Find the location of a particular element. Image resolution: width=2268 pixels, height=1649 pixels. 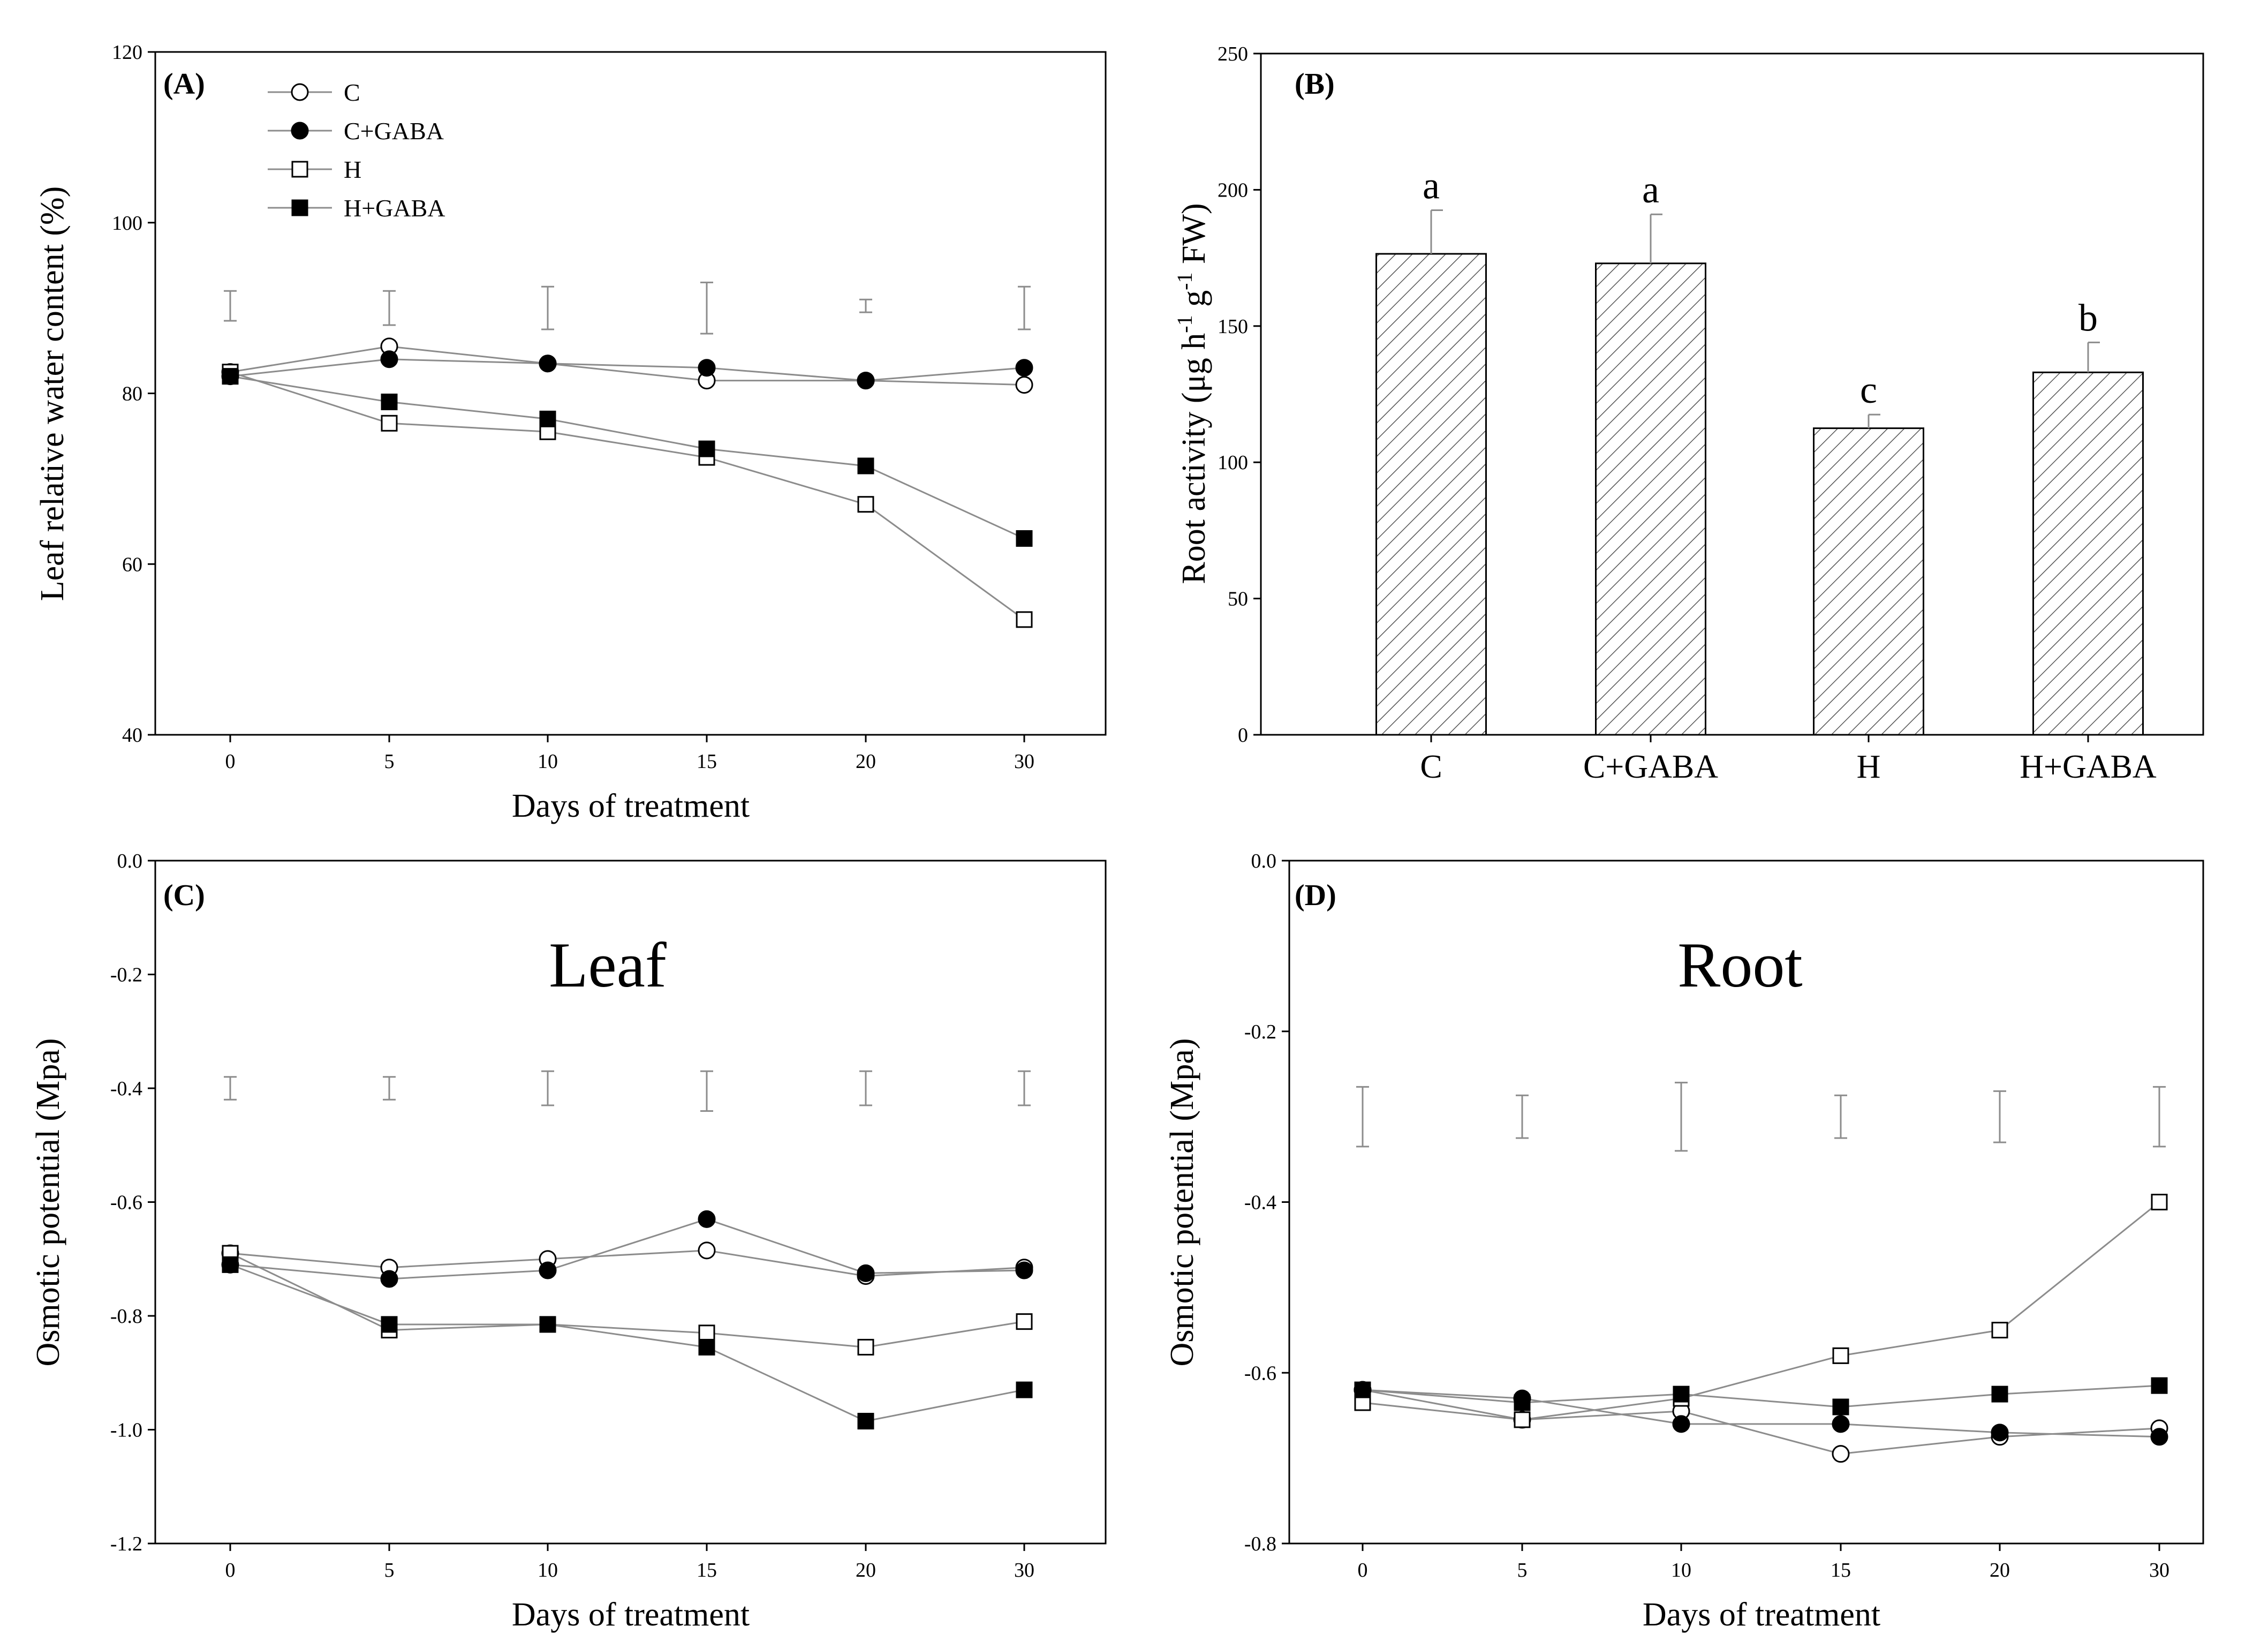

panel-a-x-tick-label: 10 is located at coordinates (548, 761).